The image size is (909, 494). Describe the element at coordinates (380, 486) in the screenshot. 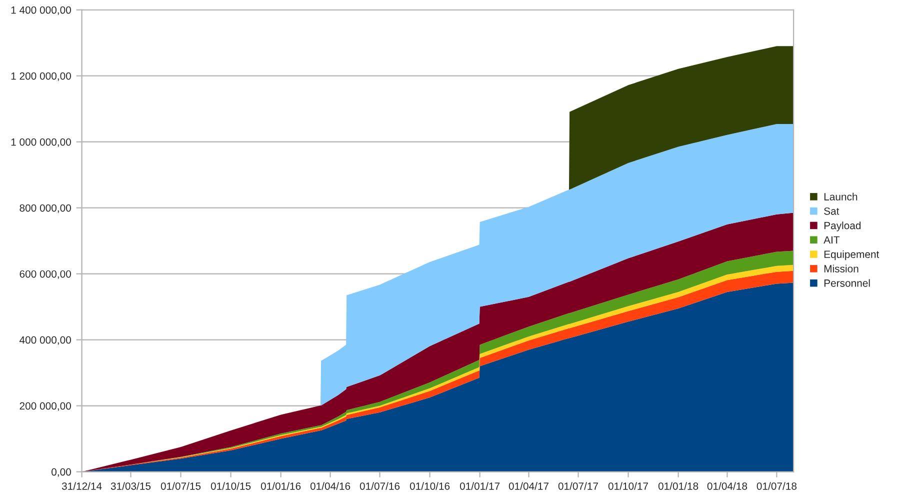

I see `x-tick-label: 01/07/16` at that location.